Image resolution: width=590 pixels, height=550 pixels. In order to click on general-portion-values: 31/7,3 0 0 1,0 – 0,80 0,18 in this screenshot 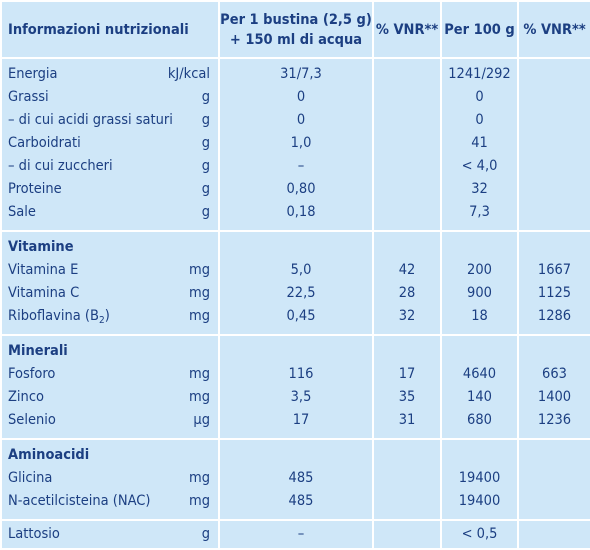, I will do `click(296, 144)`.